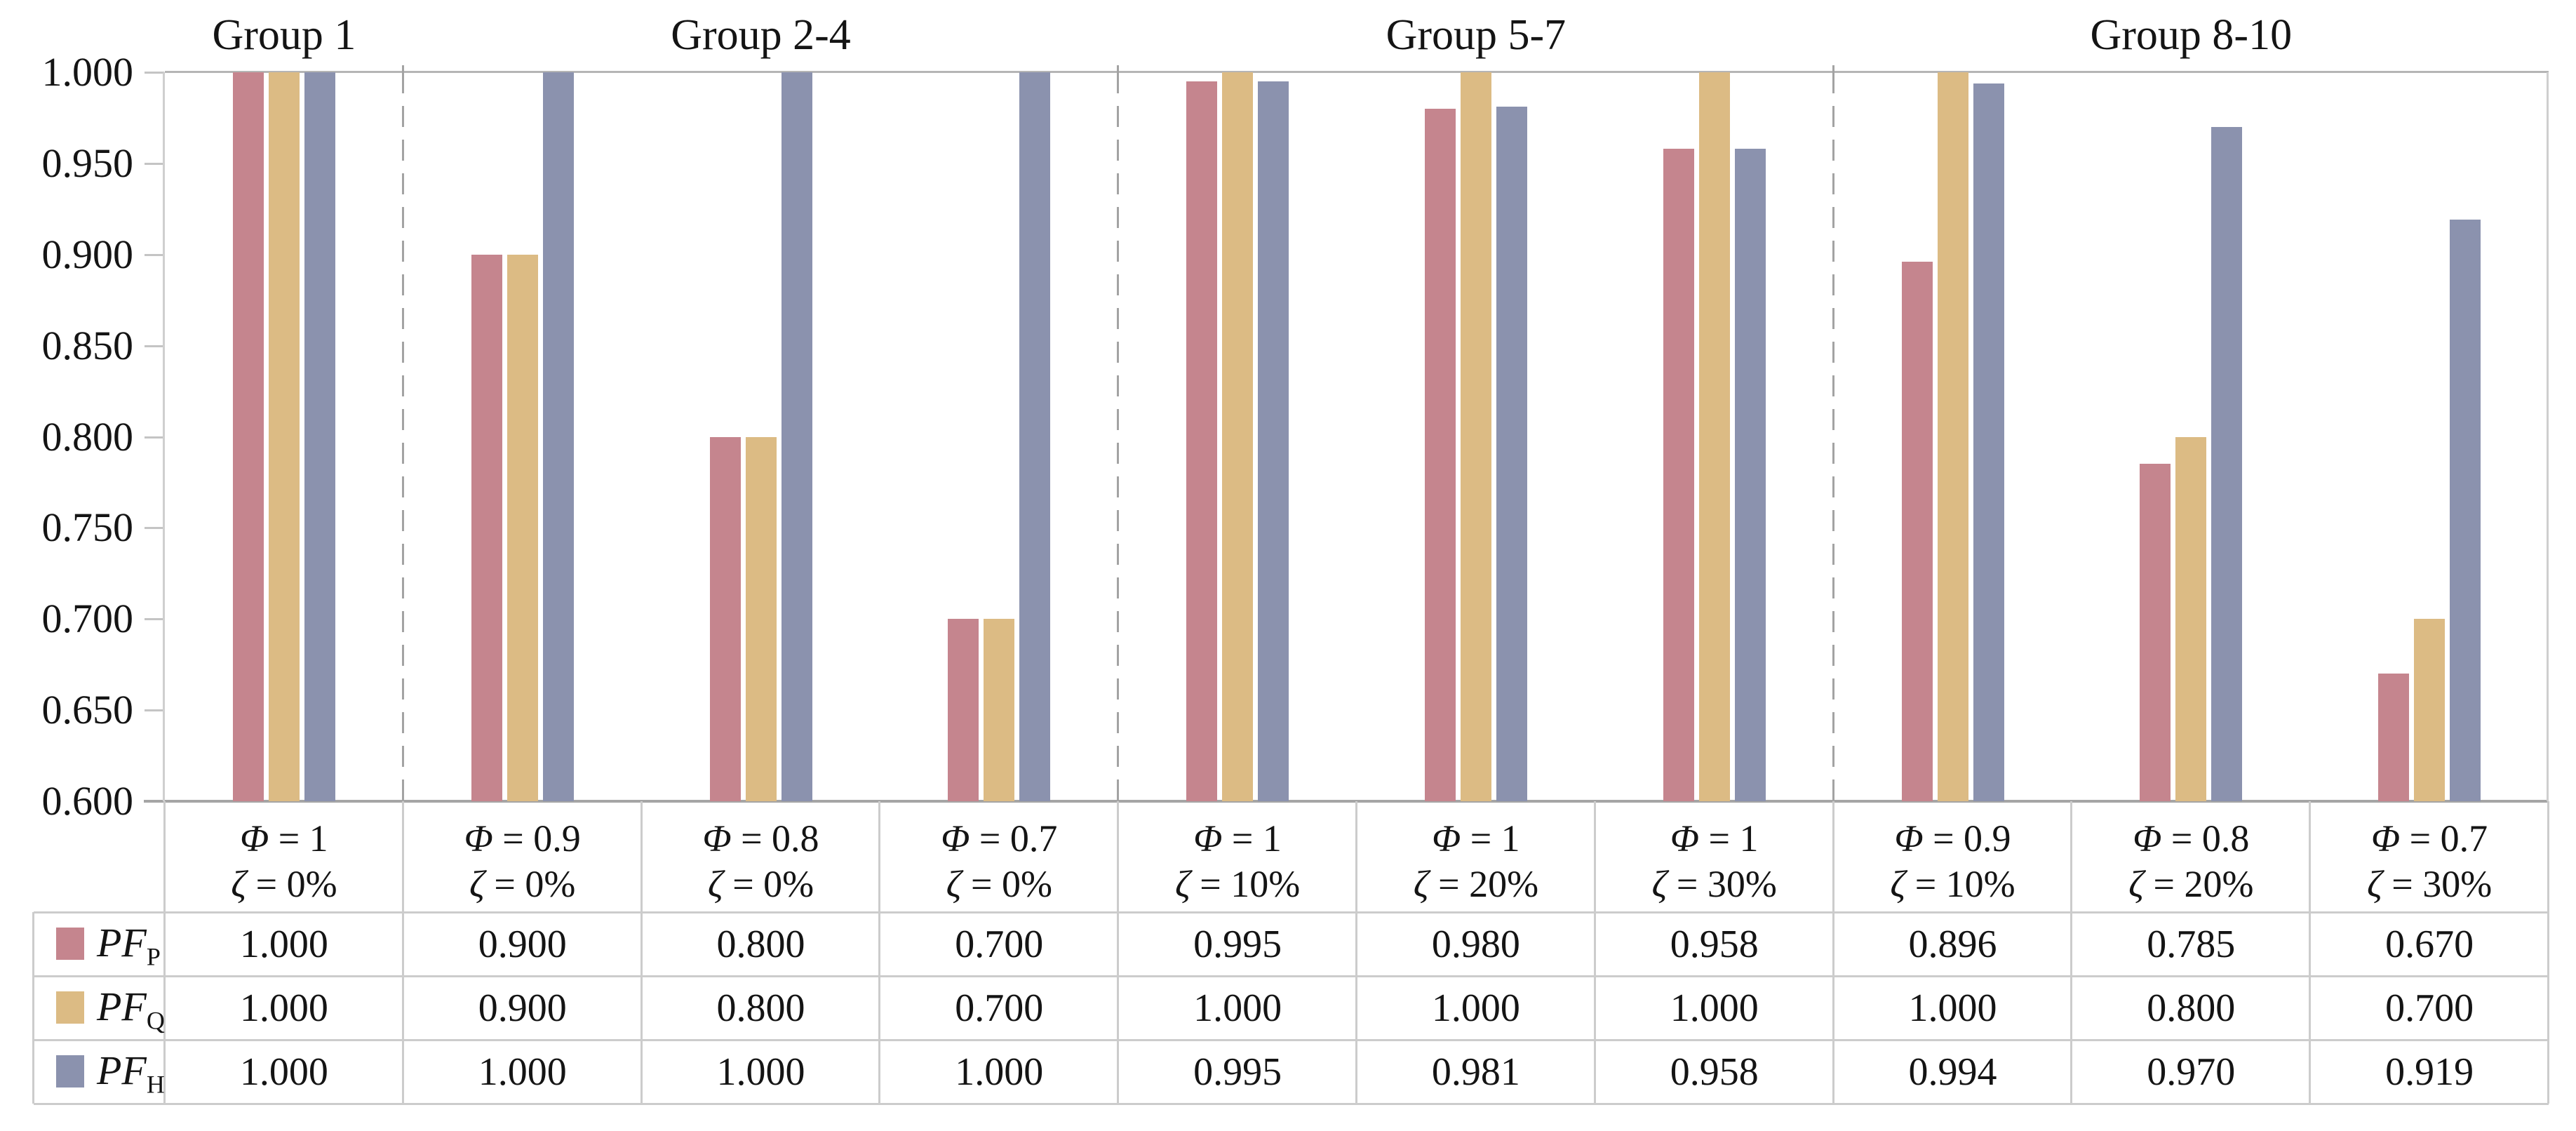  Describe the element at coordinates (1118, 437) in the screenshot. I see `group-divider-dashed` at that location.